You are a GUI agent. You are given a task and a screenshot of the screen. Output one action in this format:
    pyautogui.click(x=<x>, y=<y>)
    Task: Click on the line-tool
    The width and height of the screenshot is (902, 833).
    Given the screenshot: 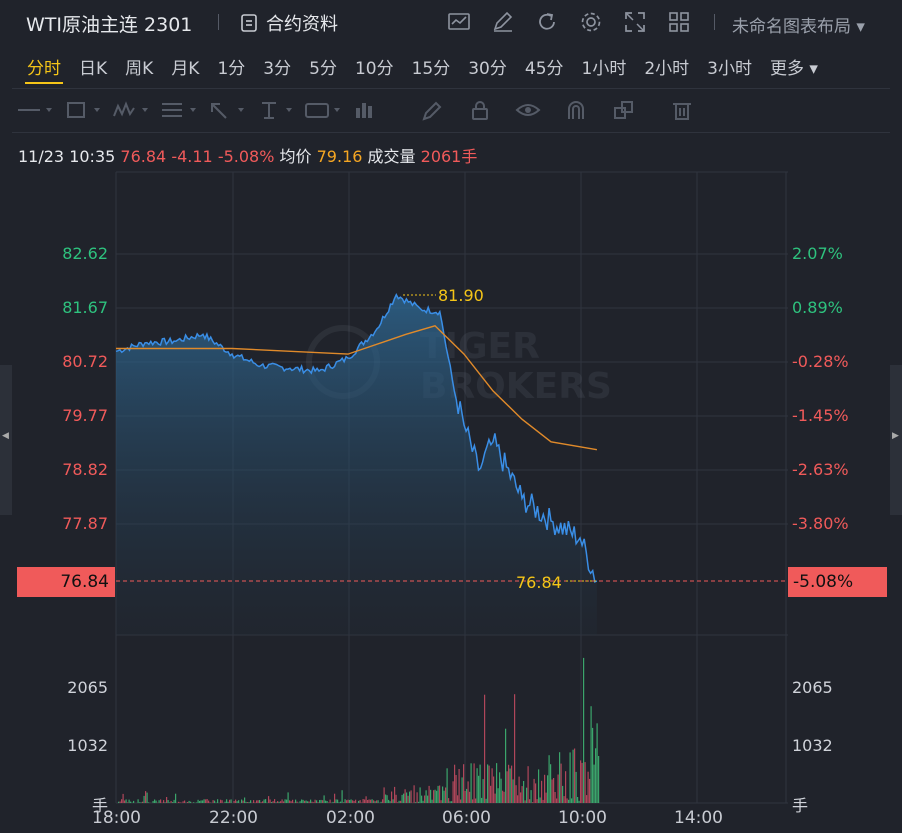 What is the action you would take?
    pyautogui.click(x=36, y=110)
    